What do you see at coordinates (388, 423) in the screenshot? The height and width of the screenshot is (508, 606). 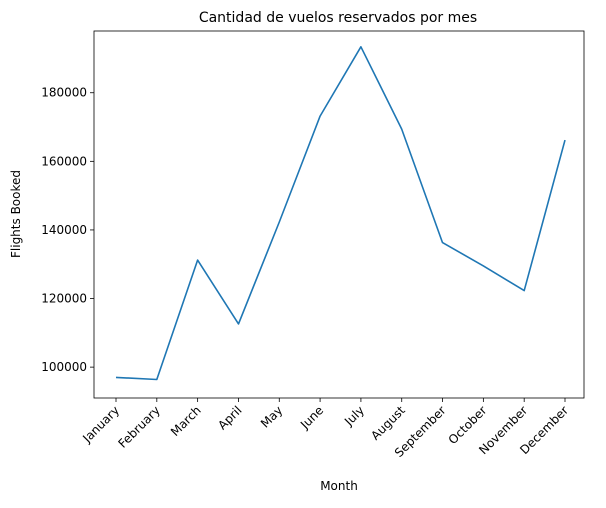 I see `x-tick-label: August` at bounding box center [388, 423].